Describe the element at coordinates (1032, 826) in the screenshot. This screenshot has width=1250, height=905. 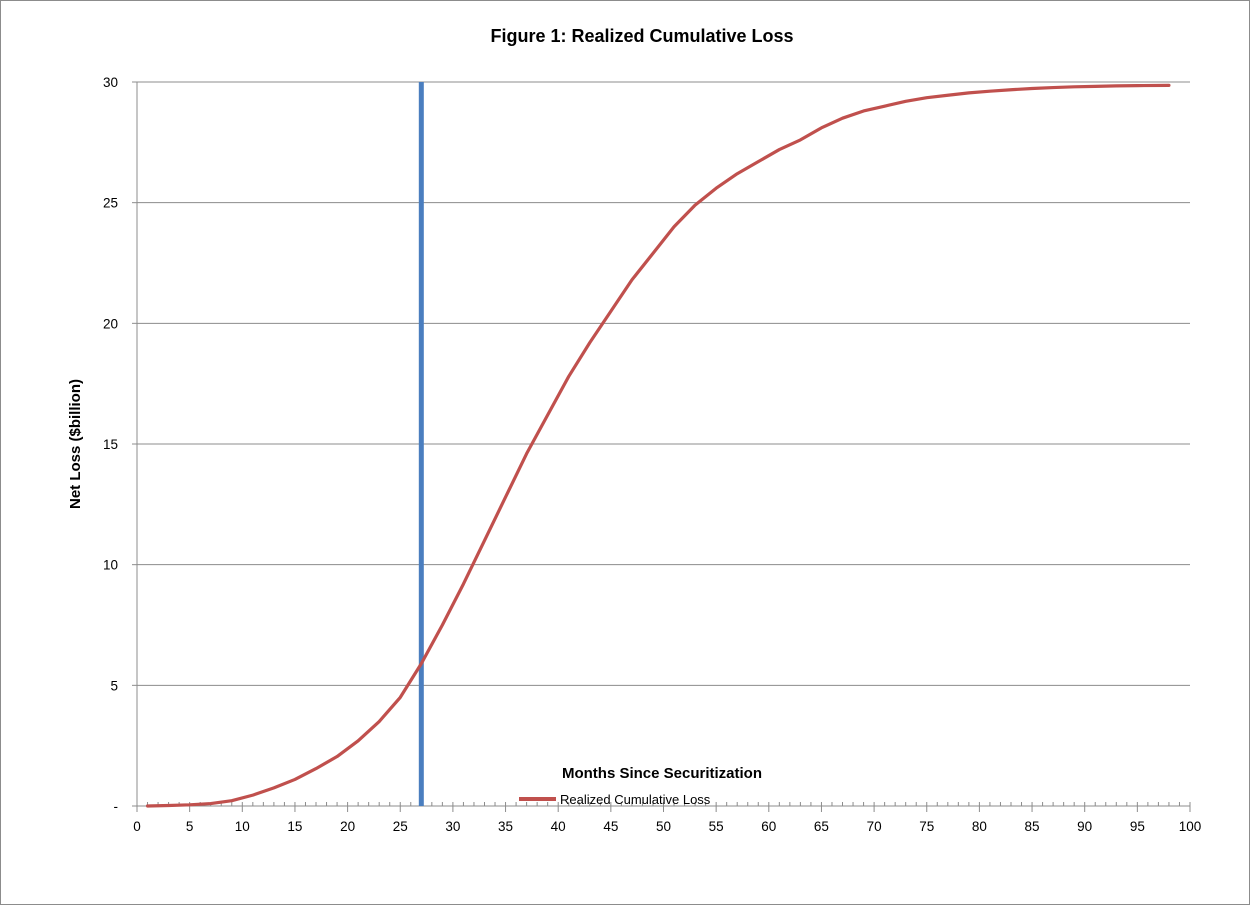
I see `x-tick-label: 85` at that location.